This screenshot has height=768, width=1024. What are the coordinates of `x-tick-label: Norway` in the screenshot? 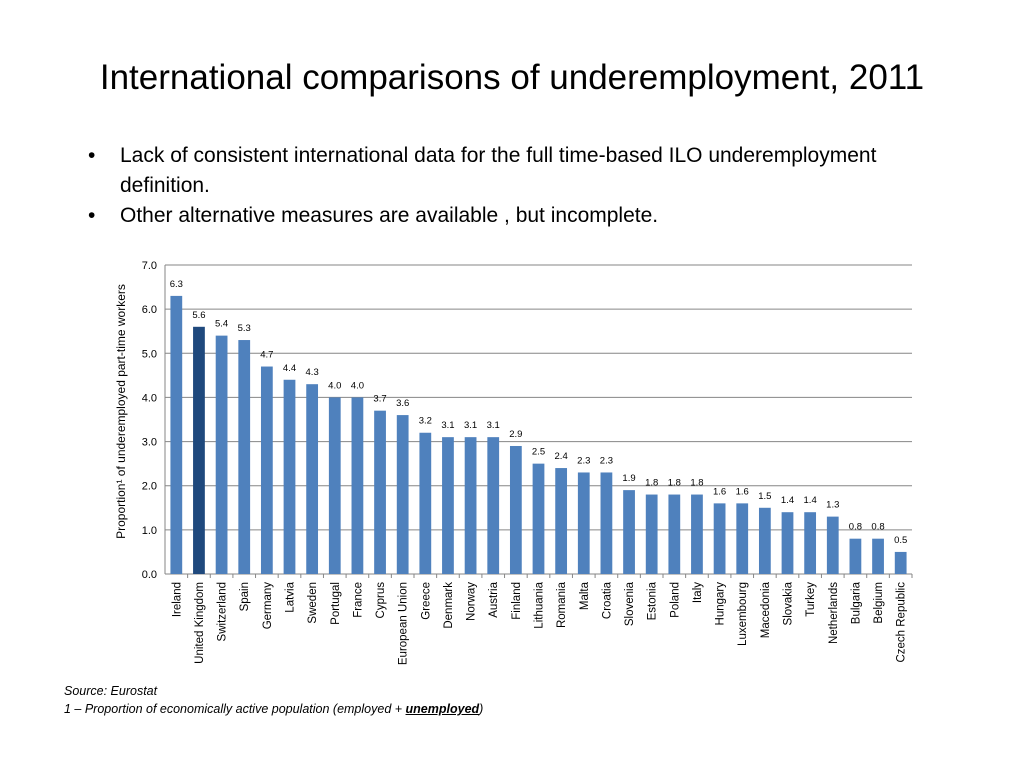 It's located at (472, 601).